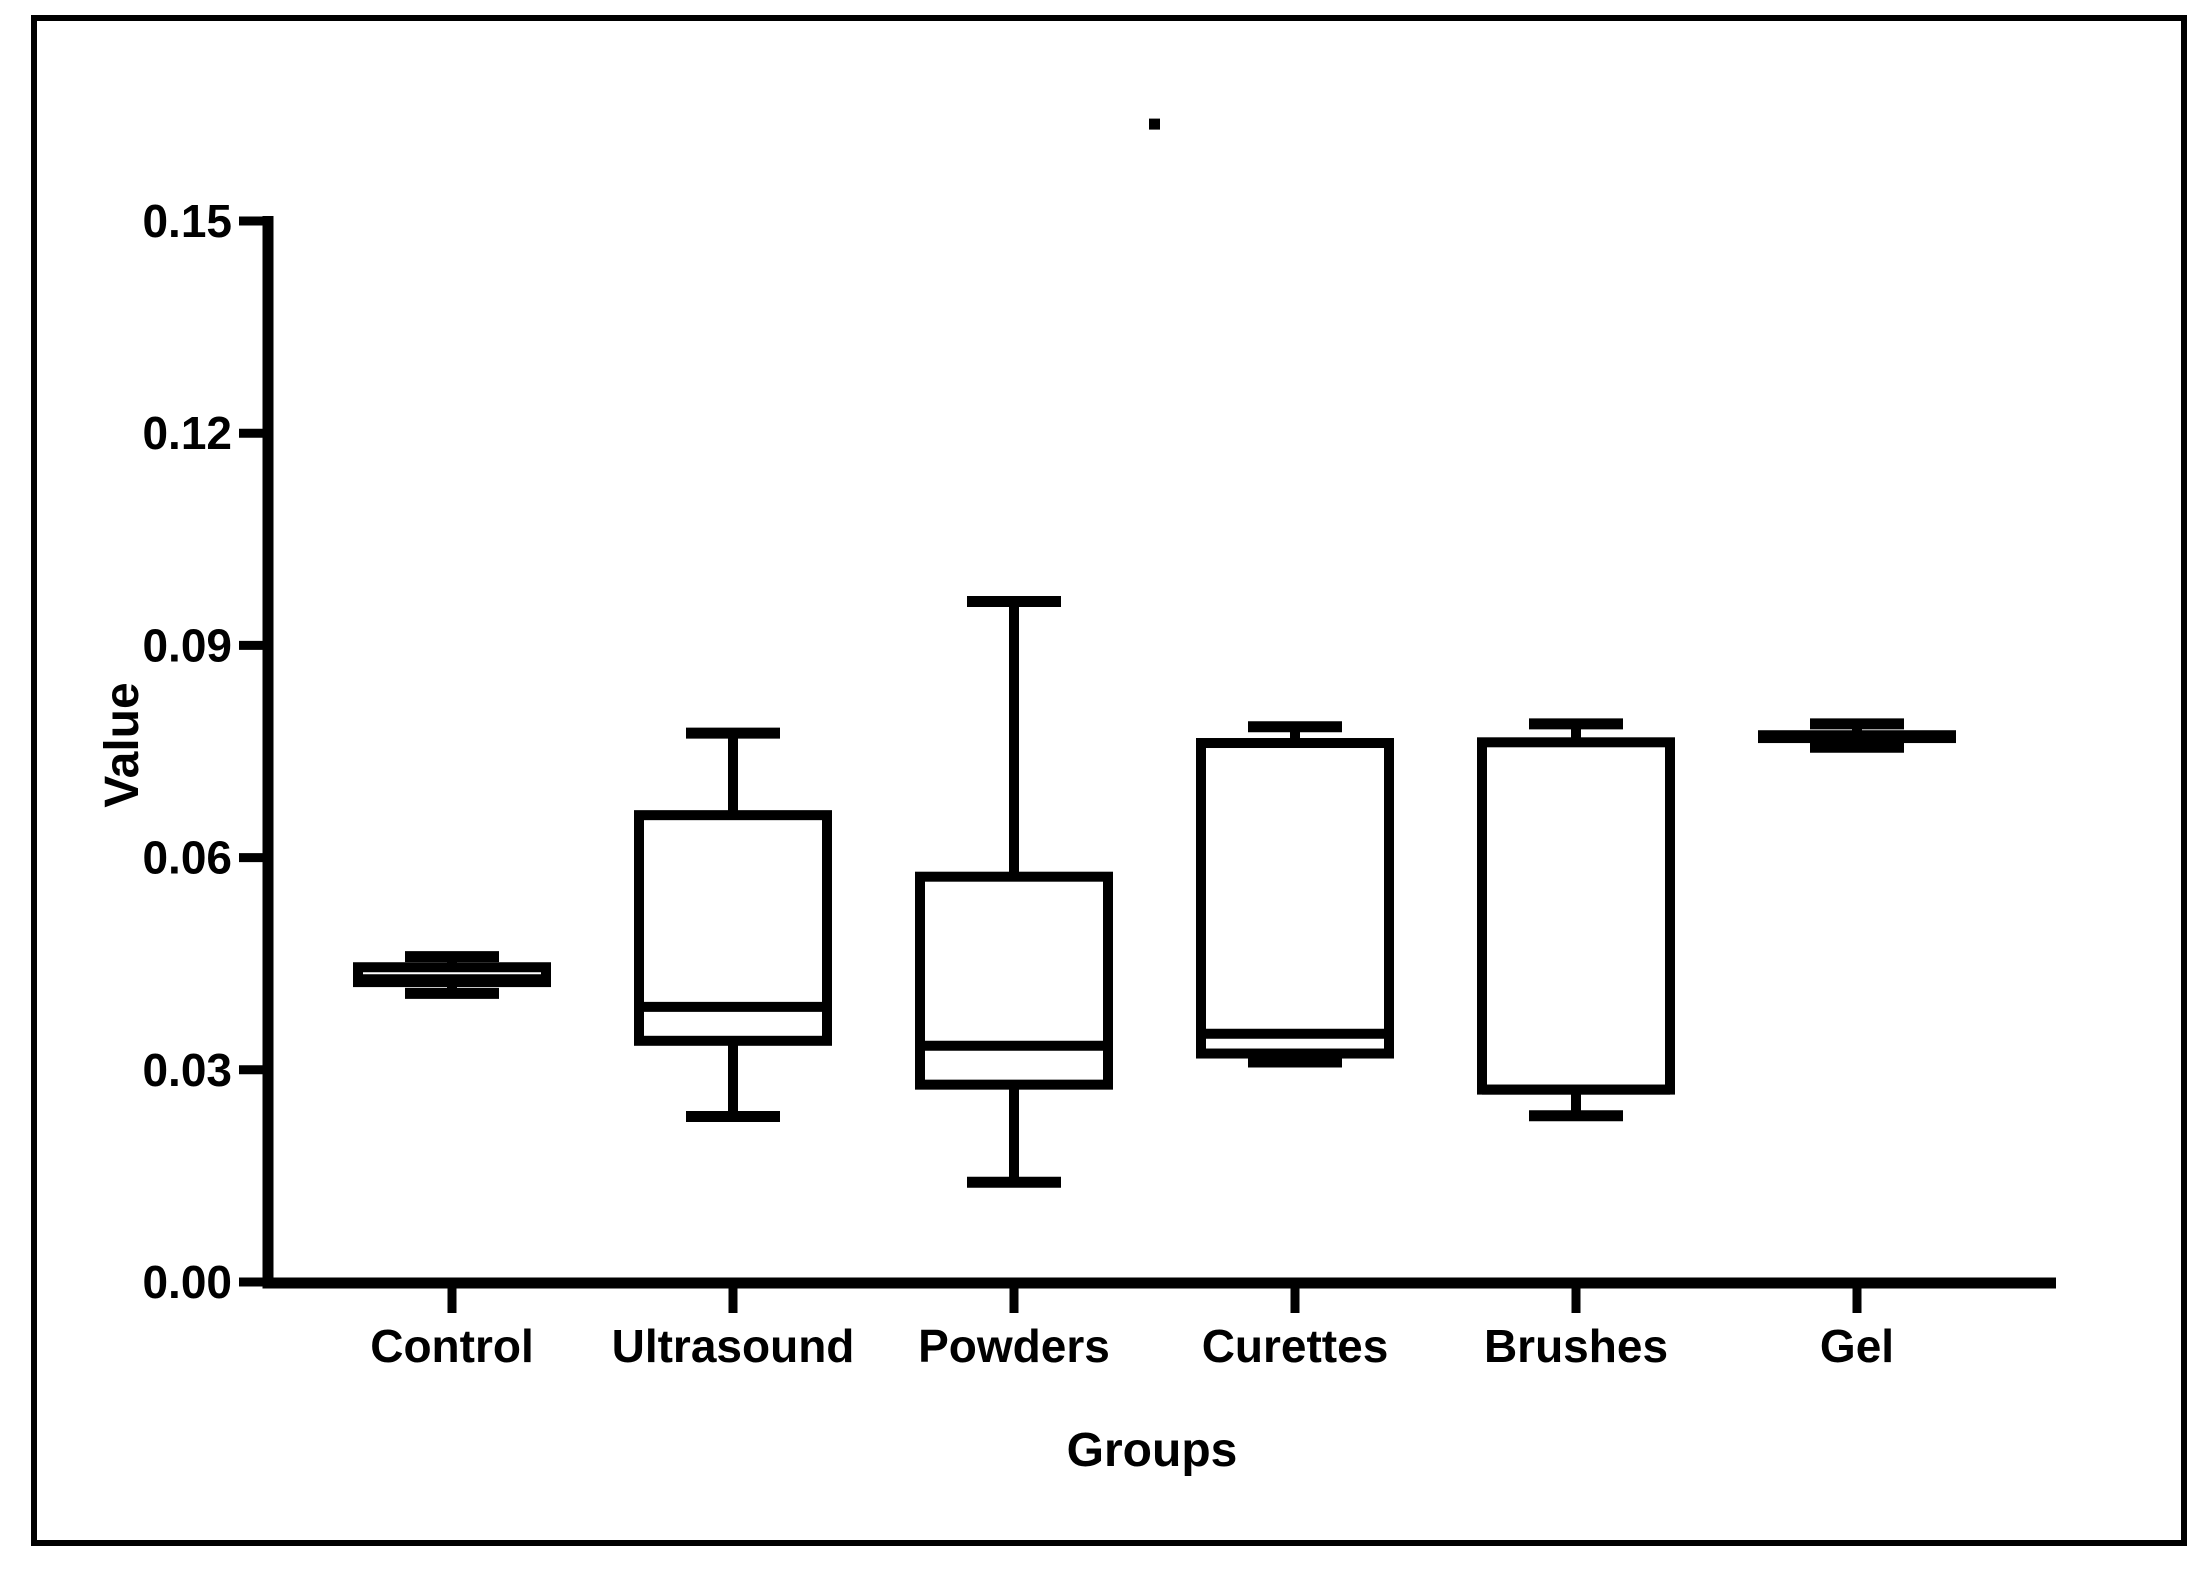 Image resolution: width=2199 pixels, height=1573 pixels. I want to click on box-powders, so click(1014, 980).